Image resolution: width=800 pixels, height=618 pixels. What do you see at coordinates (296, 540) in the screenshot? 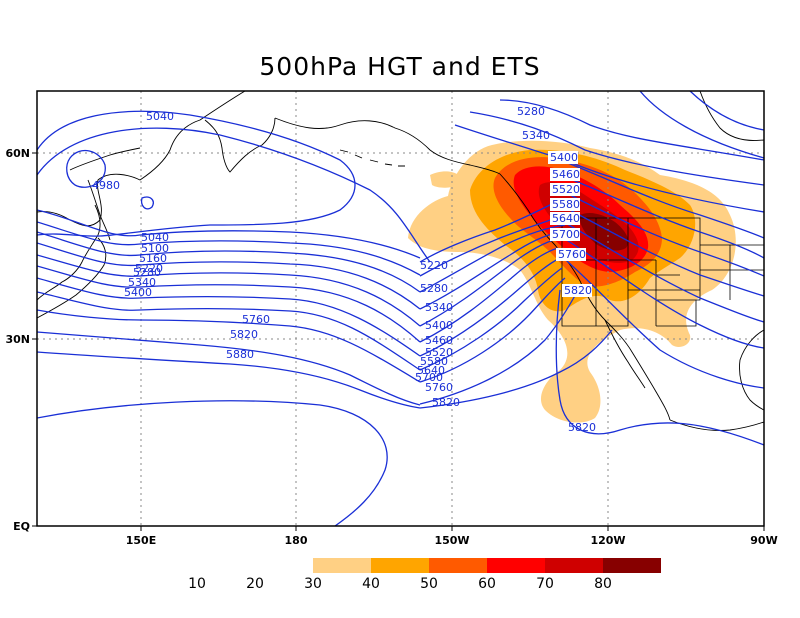
I see `x-tick-label: 180` at bounding box center [296, 540].